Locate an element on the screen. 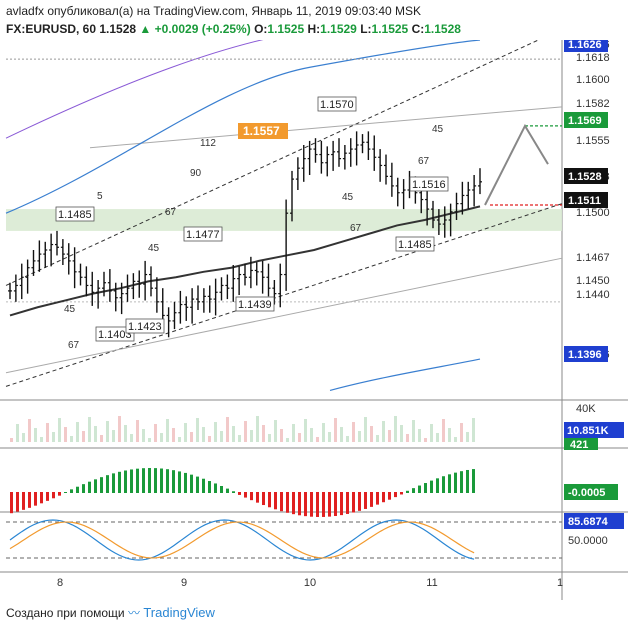 The image size is (628, 630). up-arrow-icon: ▲ is located at coordinates (145, 29).